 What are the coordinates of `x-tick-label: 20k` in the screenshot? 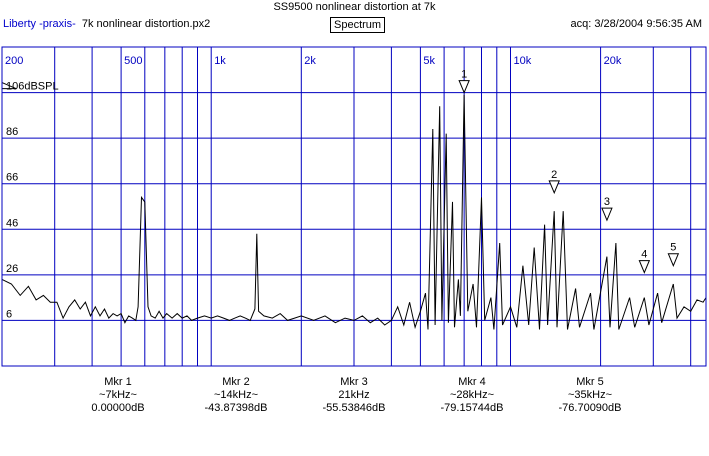 It's located at (613, 61).